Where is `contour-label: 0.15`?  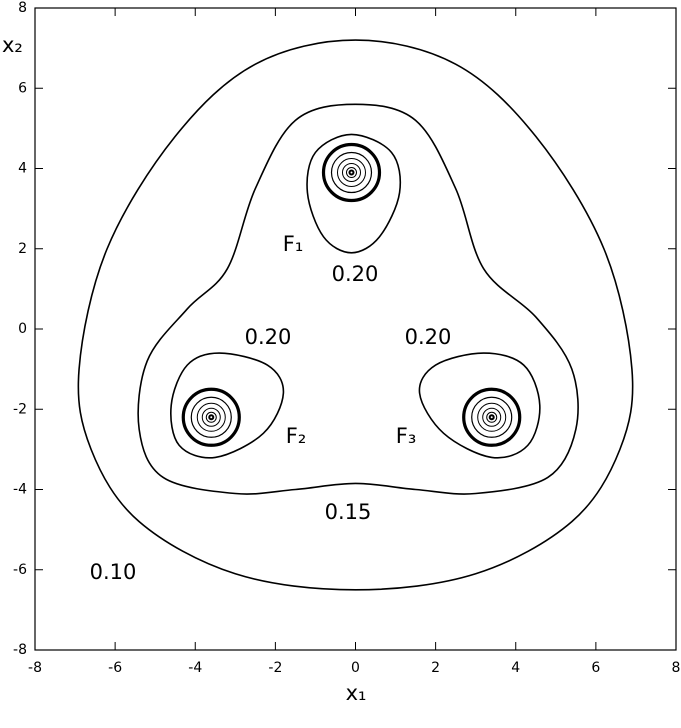
contour-label: 0.15 is located at coordinates (348, 512).